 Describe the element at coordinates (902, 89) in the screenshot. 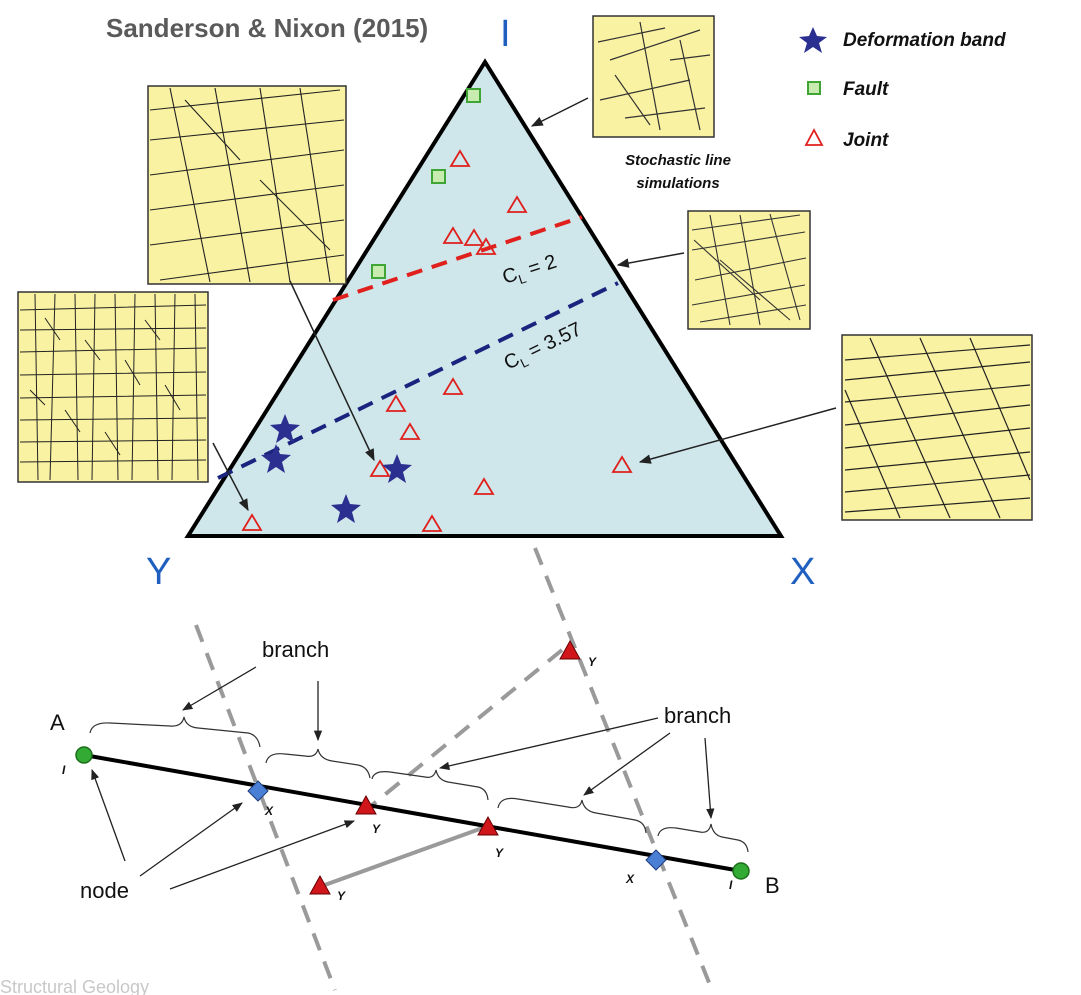

I see `legend: Deformation band Fault Joint` at that location.